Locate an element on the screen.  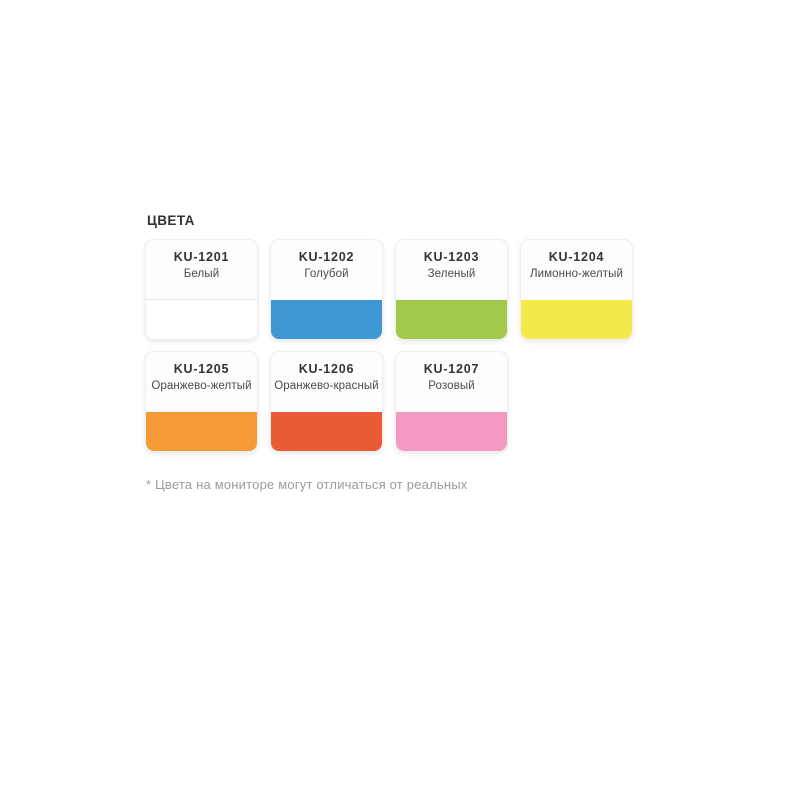
color-card-header: KU-1201 Белый is located at coordinates (201, 269).